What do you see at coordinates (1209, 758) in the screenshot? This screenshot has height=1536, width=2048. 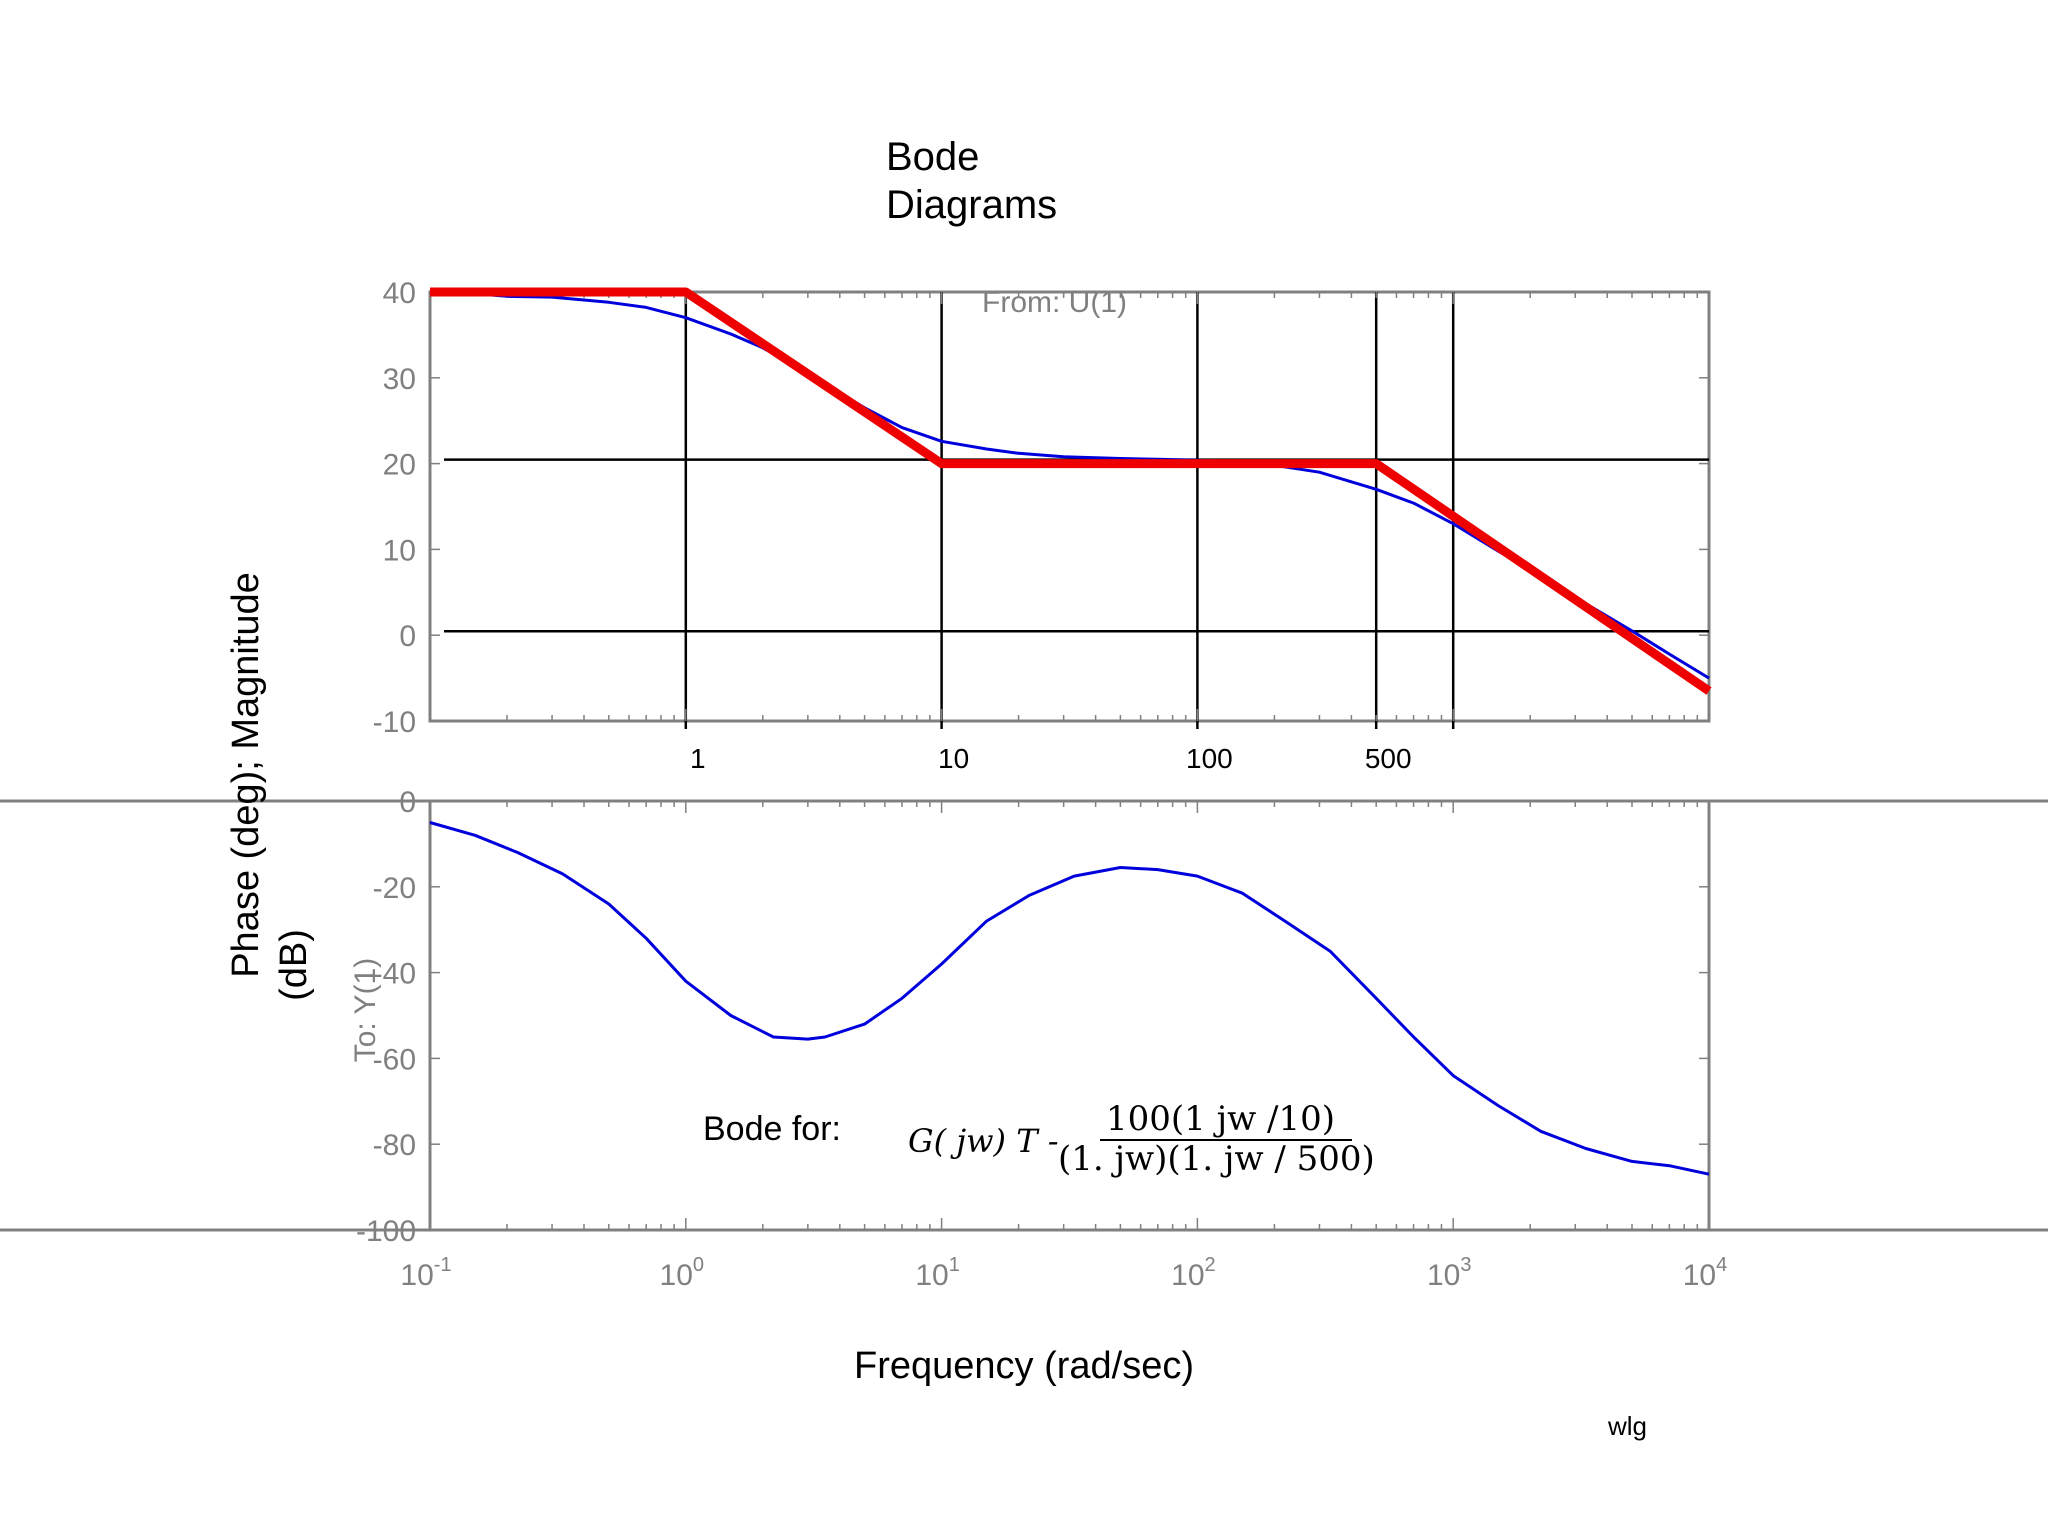 I see `magnitude-guide-label: 100` at bounding box center [1209, 758].